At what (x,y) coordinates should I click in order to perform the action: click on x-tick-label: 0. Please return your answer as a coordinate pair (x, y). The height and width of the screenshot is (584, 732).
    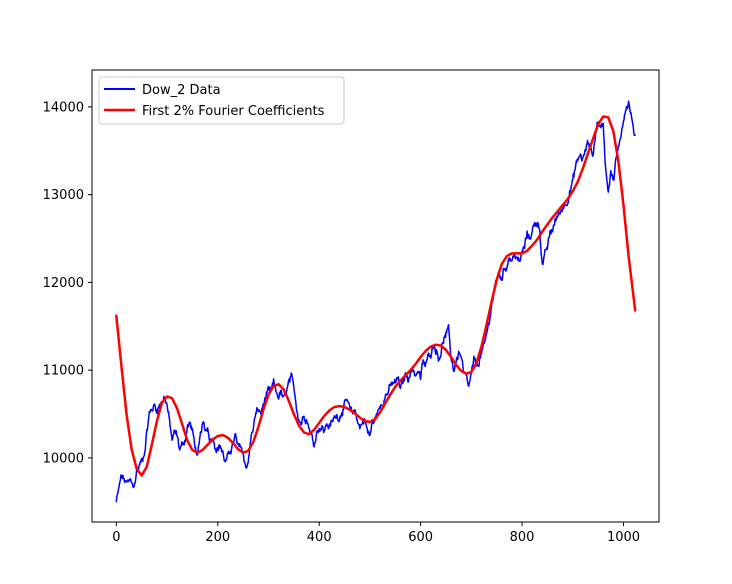
    Looking at the image, I should click on (116, 537).